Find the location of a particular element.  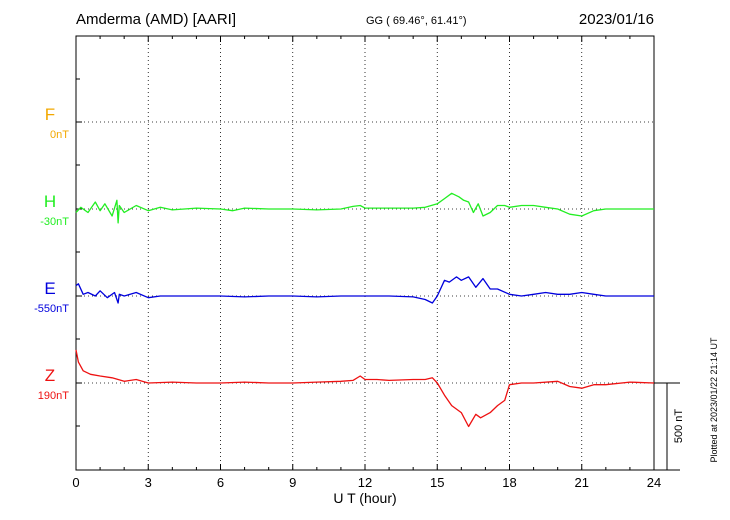

x-tick-label: 6 is located at coordinates (220, 482).